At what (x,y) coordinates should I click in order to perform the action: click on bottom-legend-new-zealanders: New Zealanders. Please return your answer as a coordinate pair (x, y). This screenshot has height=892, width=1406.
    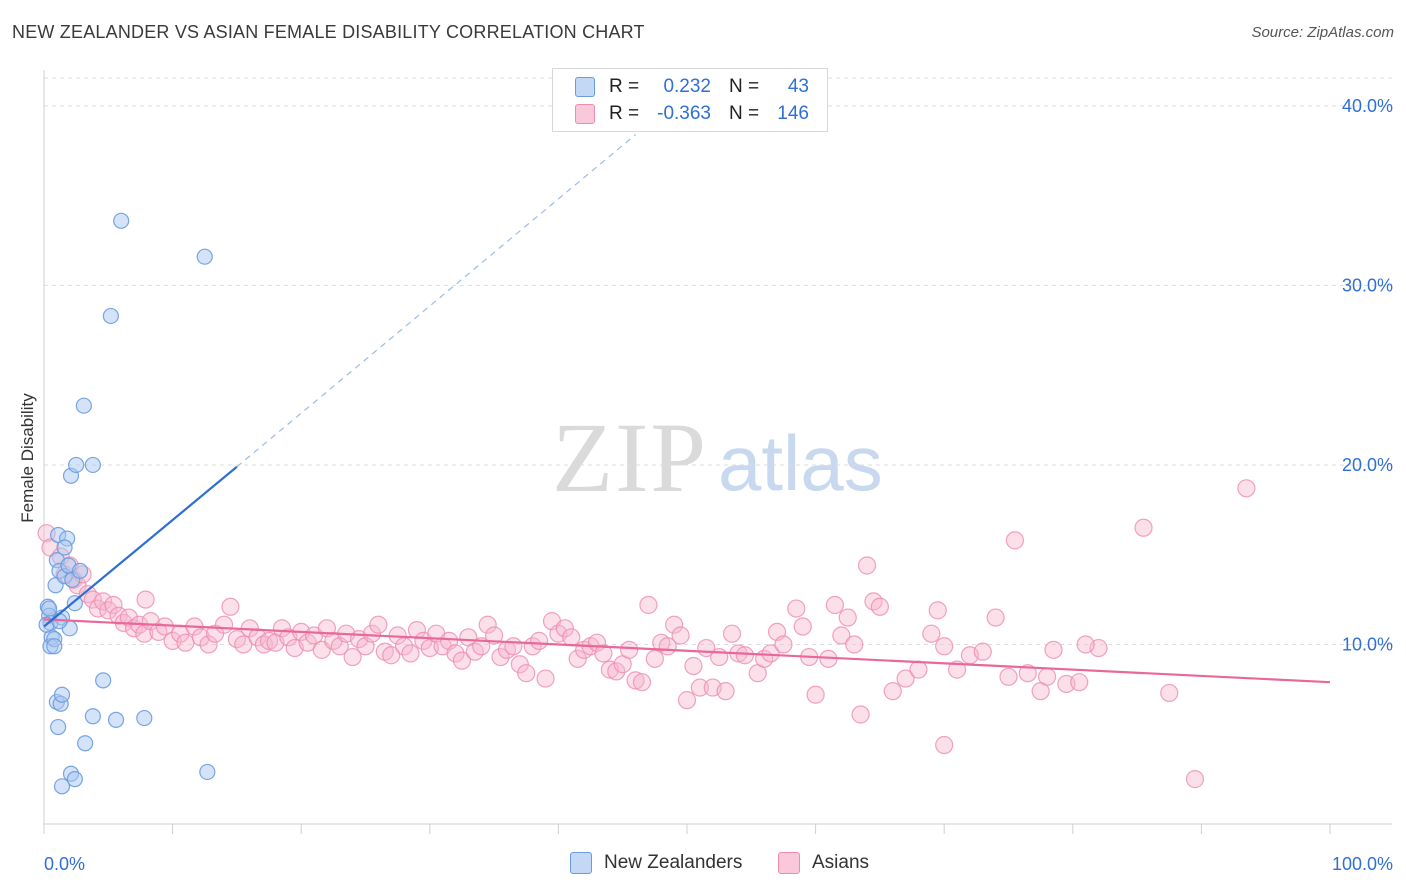
    Looking at the image, I should click on (656, 863).